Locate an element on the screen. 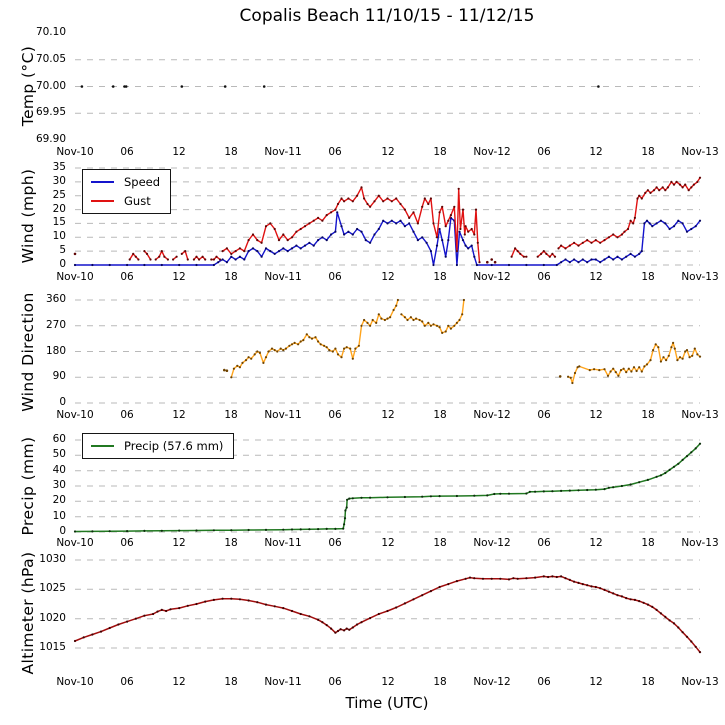  series-point-gust is located at coordinates (492, 259).